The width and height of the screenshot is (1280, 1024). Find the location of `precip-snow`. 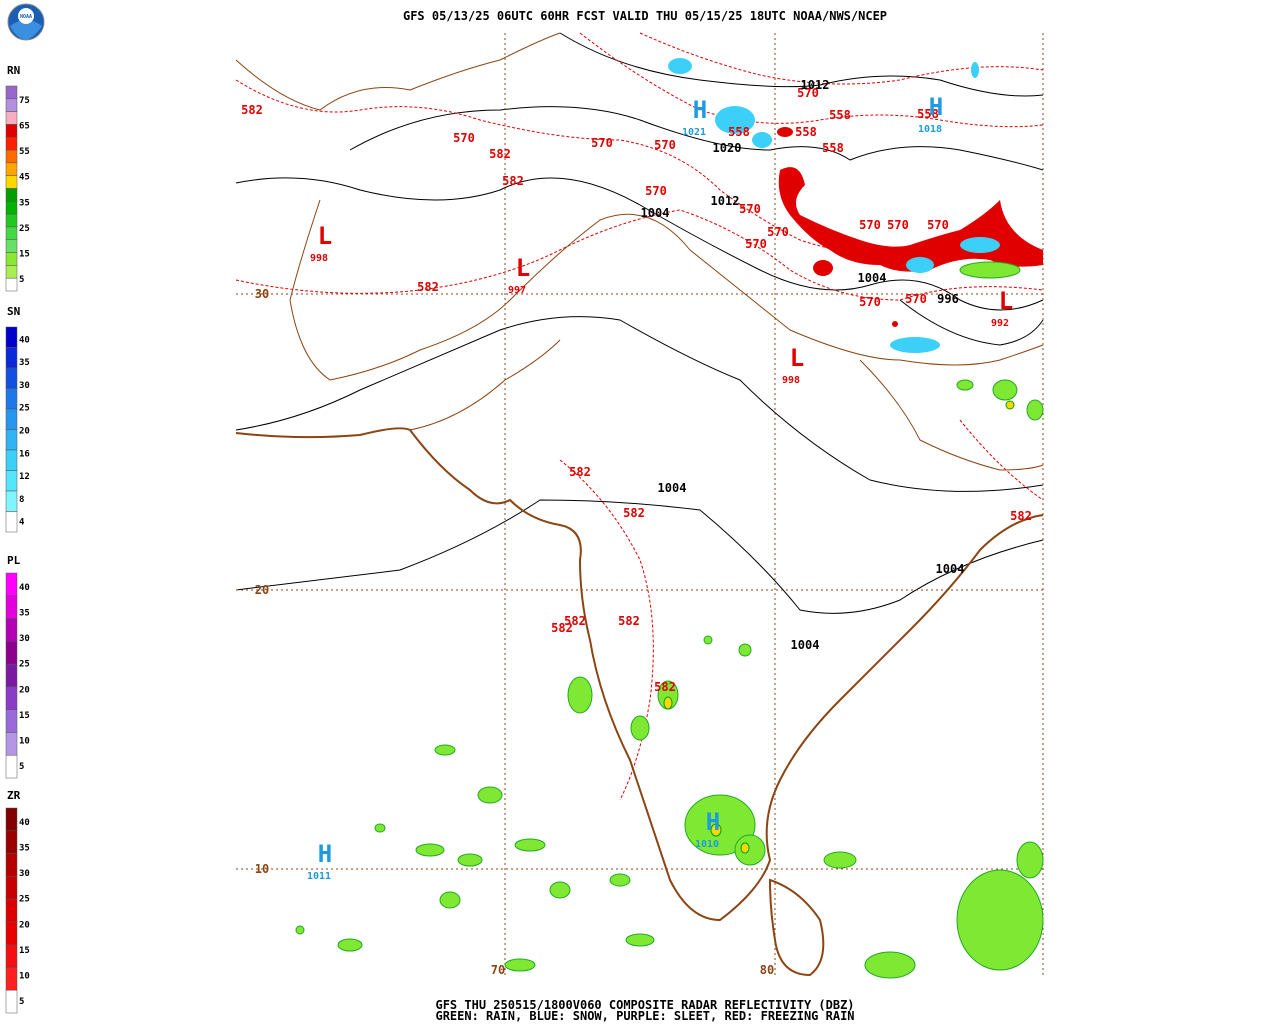

precip-snow is located at coordinates (834, 205).